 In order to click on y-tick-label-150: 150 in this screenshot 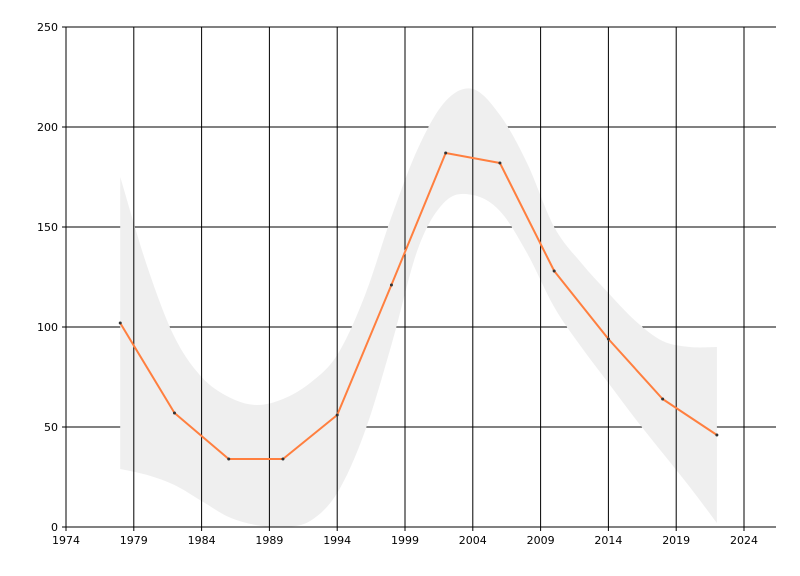, I will do `click(47, 227)`.